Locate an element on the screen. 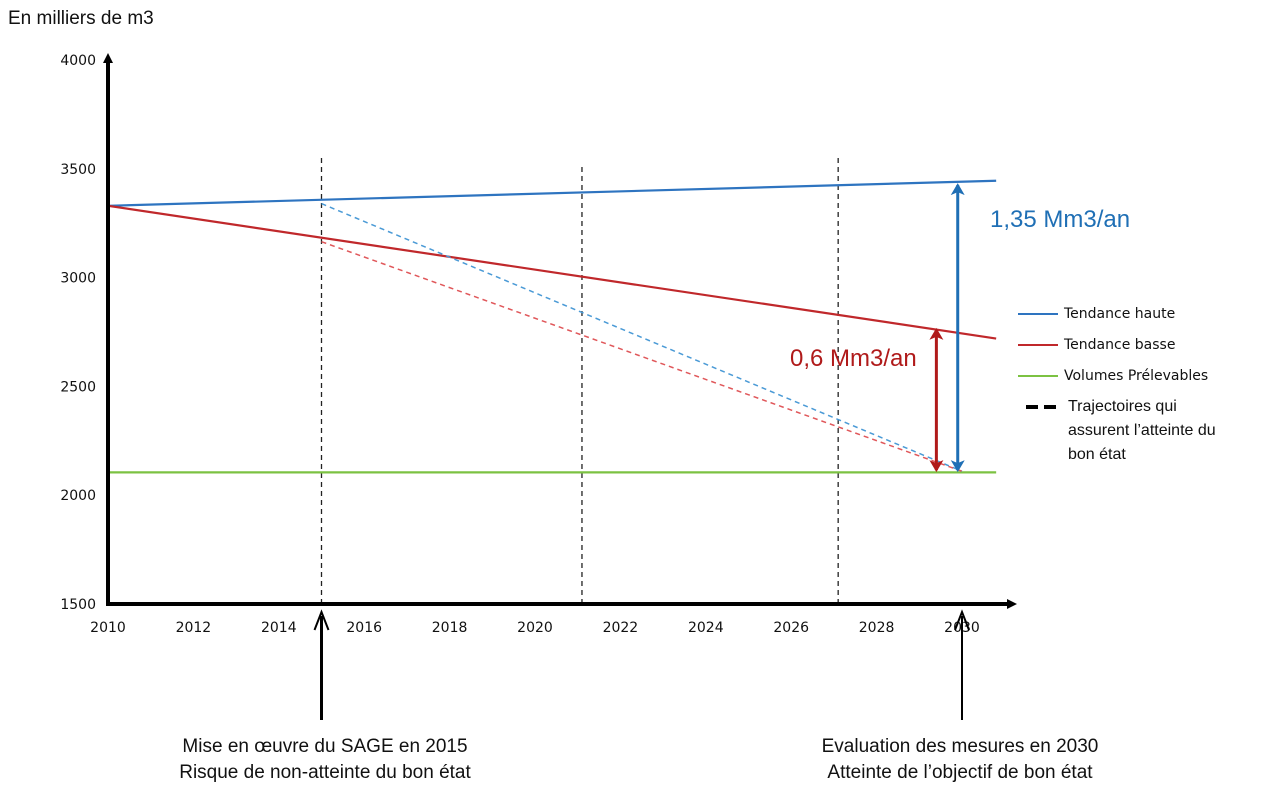  caption-arrows-layer is located at coordinates (641, 664).